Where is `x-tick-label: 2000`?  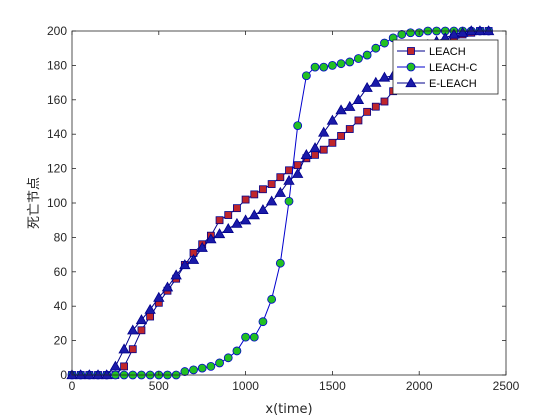
x-tick-label: 2000 is located at coordinates (419, 386).